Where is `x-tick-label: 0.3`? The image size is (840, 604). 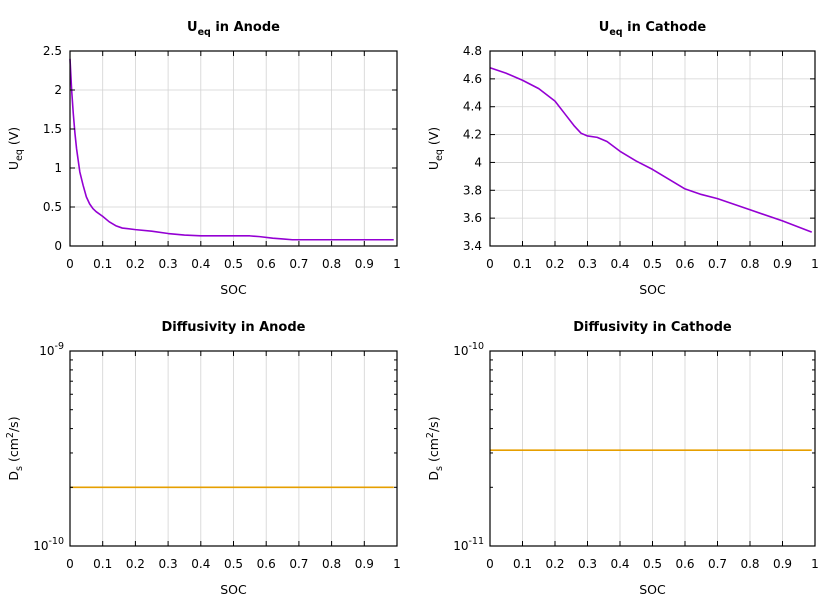
x-tick-label: 0.3 is located at coordinates (168, 264).